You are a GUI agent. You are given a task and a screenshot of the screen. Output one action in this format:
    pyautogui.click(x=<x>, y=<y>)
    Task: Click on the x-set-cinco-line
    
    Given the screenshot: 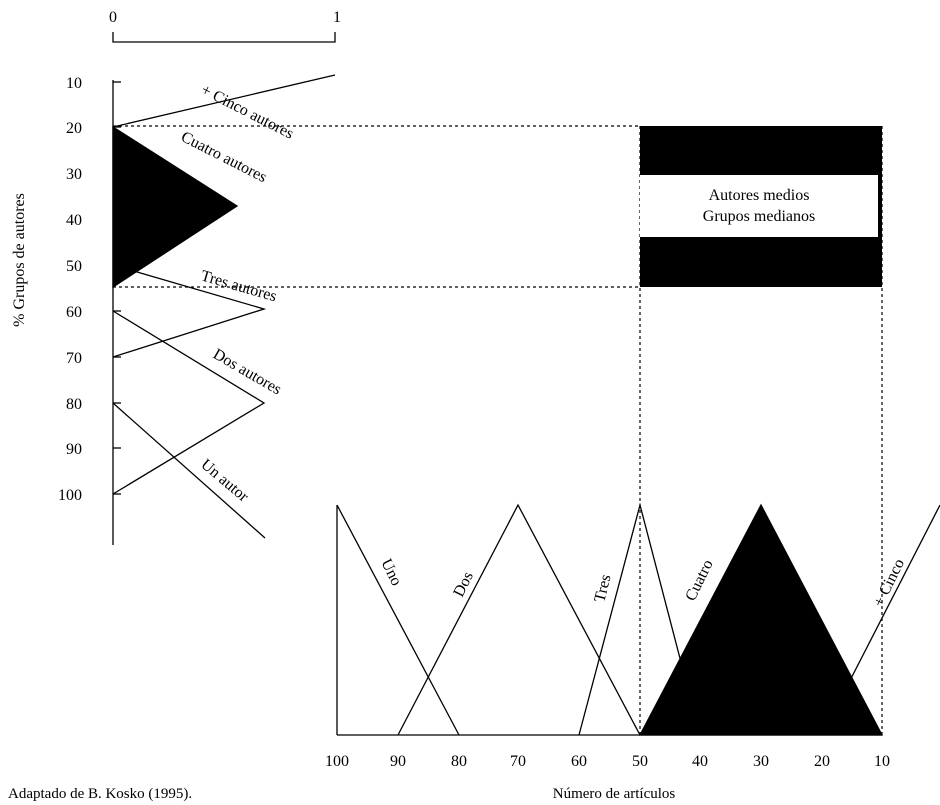 What is the action you would take?
    pyautogui.click(x=880, y=620)
    